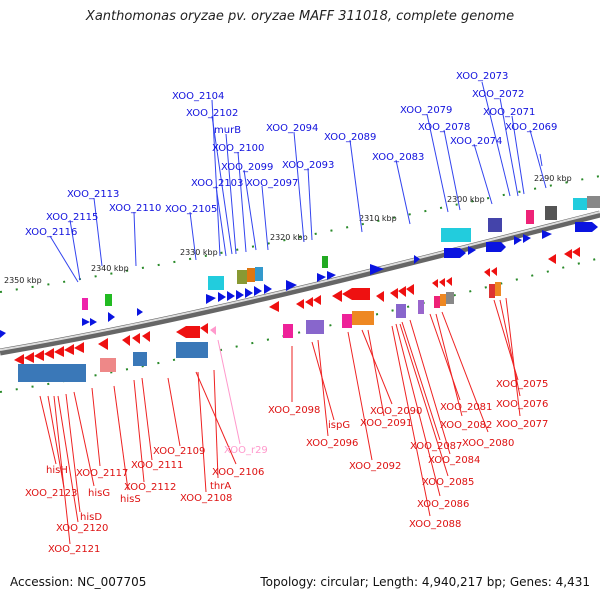 This screenshot has width=600, height=600. Describe the element at coordinates (198, 96) in the screenshot. I see `gene-label: XOO_2104` at that location.